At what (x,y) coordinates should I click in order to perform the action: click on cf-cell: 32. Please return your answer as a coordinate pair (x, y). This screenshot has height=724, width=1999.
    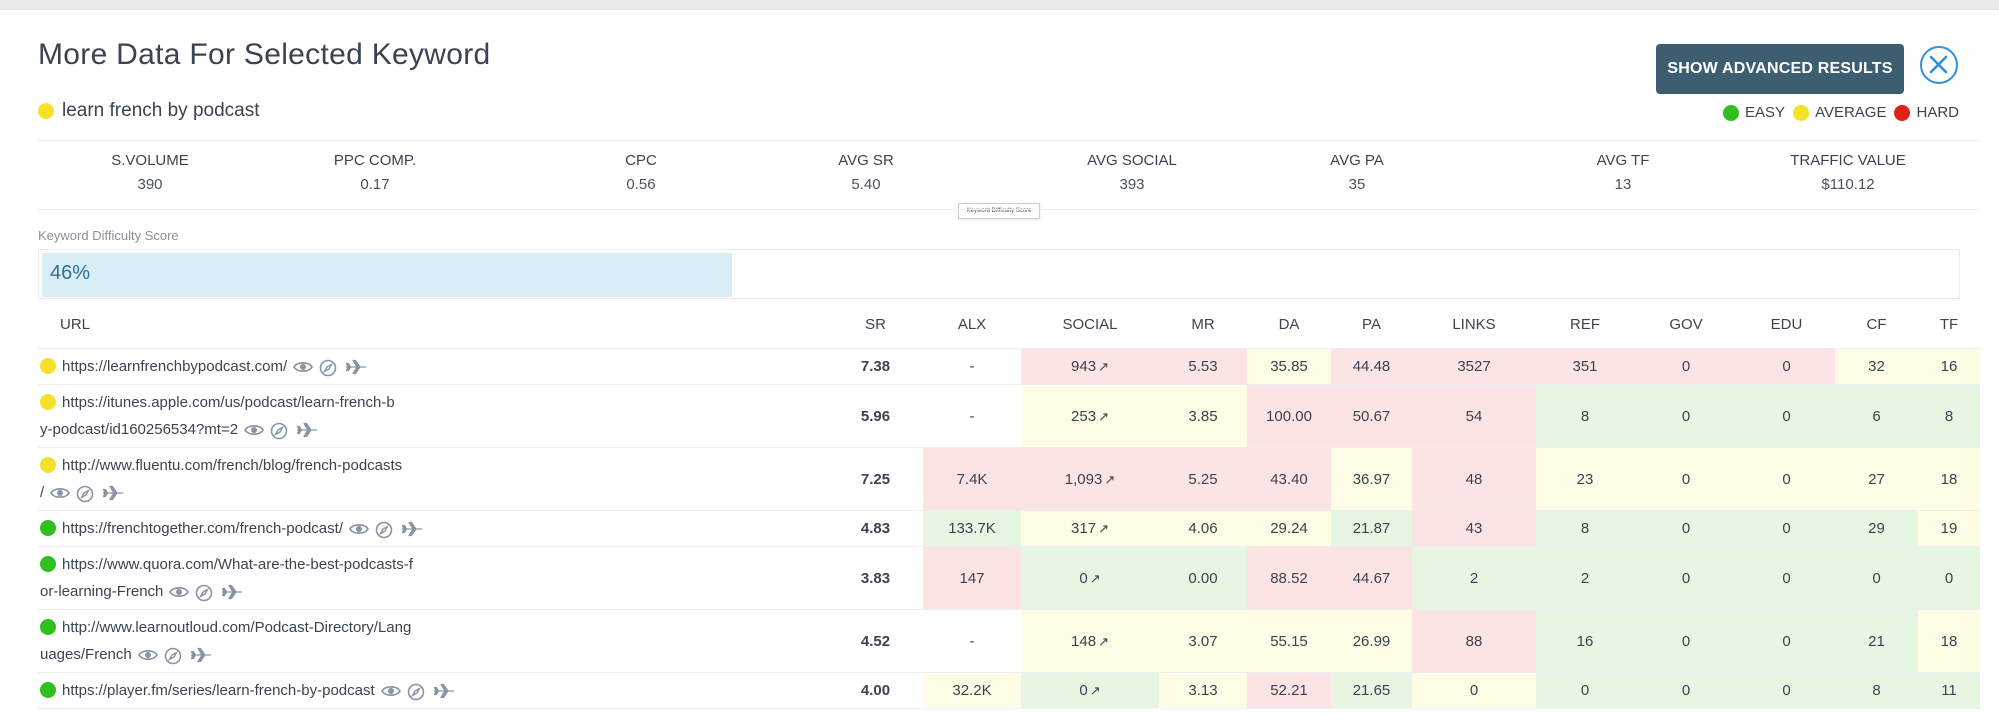
    Looking at the image, I should click on (1876, 366).